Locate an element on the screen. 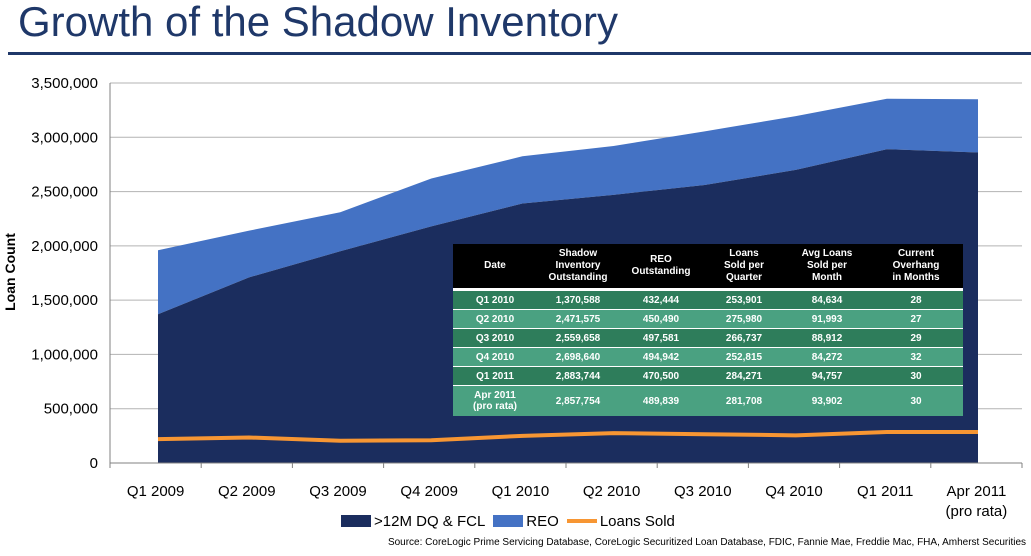 This screenshot has height=556, width=1031. x-tick-label: Q4 2009 is located at coordinates (429, 491).